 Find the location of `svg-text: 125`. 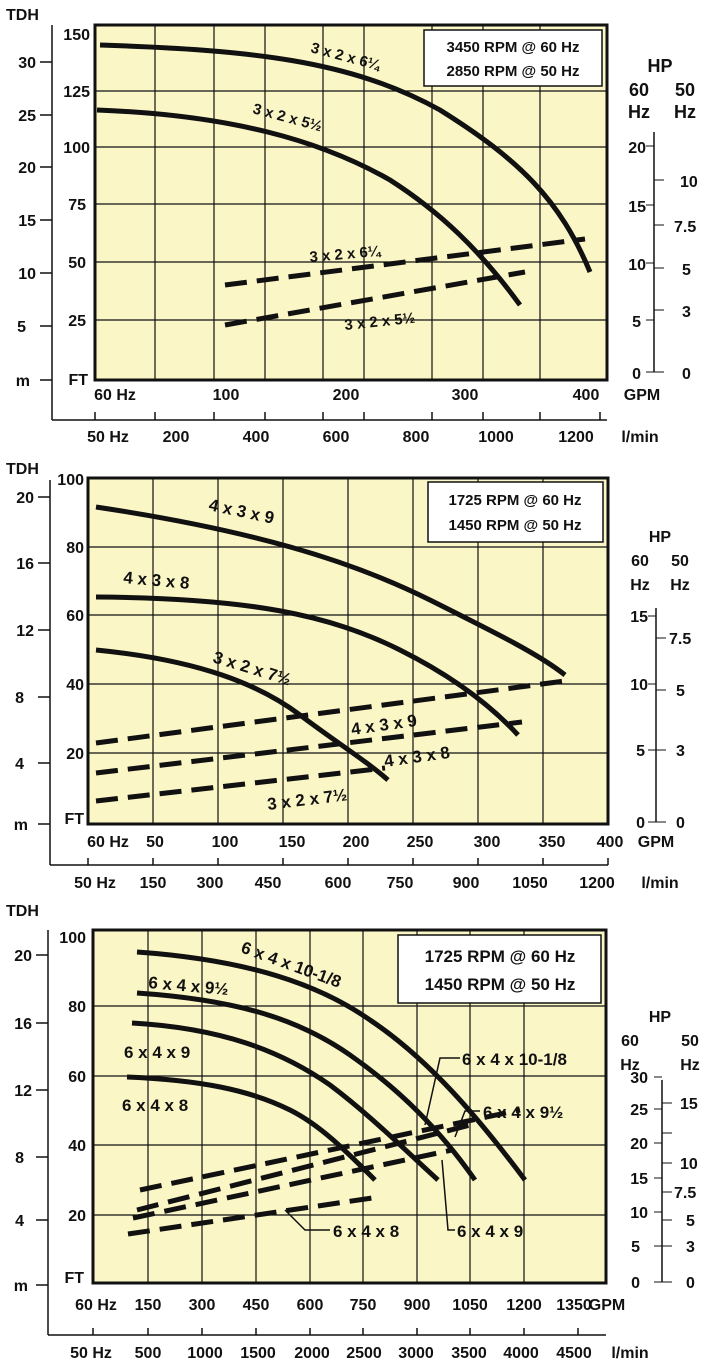

svg-text: 125 is located at coordinates (76, 92).